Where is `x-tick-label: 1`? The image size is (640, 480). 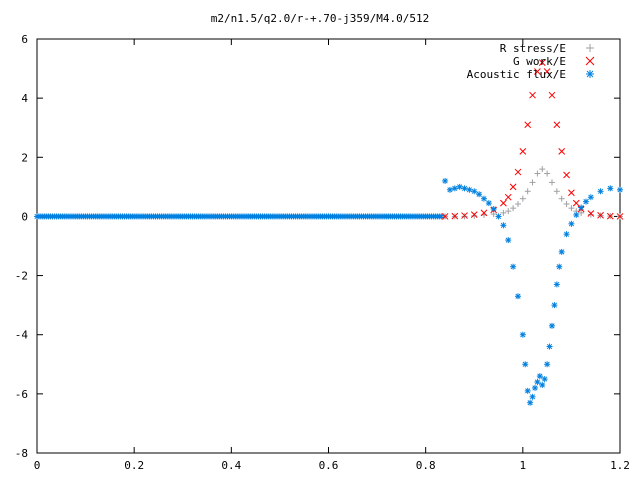 x-tick-label: 1 is located at coordinates (523, 465).